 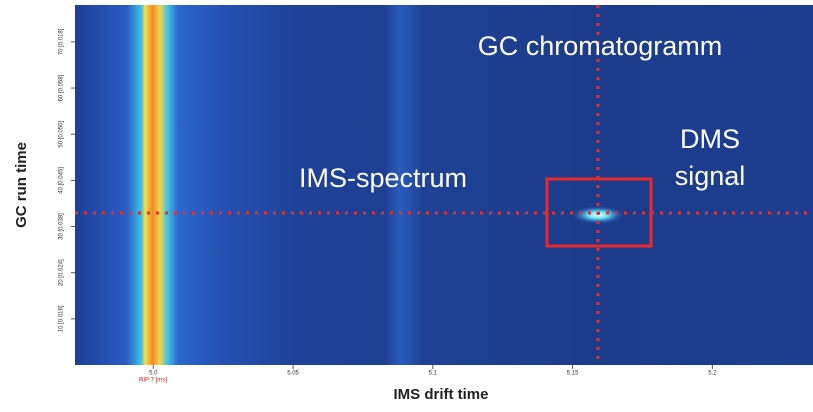 I want to click on y-tick-label: 60 [0.058], so click(x=62, y=87).